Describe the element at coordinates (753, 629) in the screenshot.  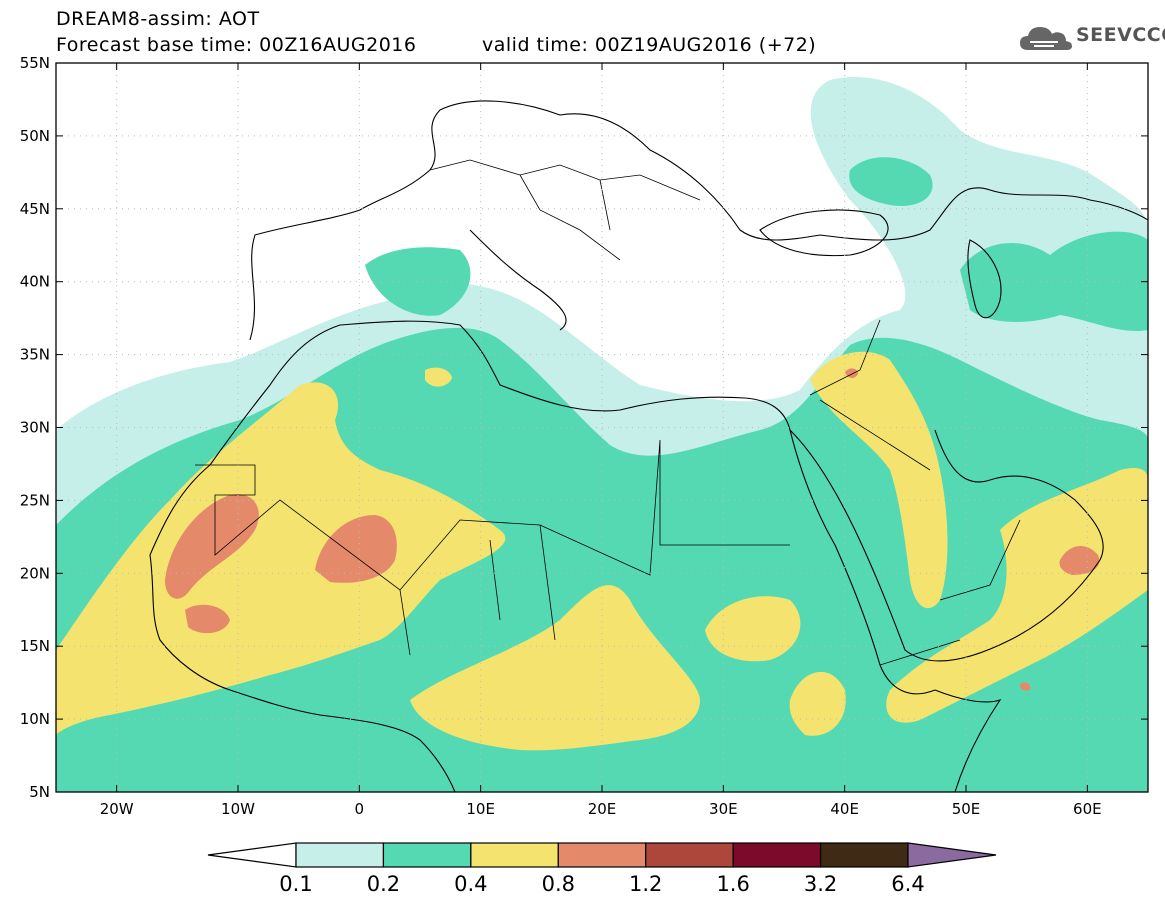
I see `aot-band-04-sudan` at that location.